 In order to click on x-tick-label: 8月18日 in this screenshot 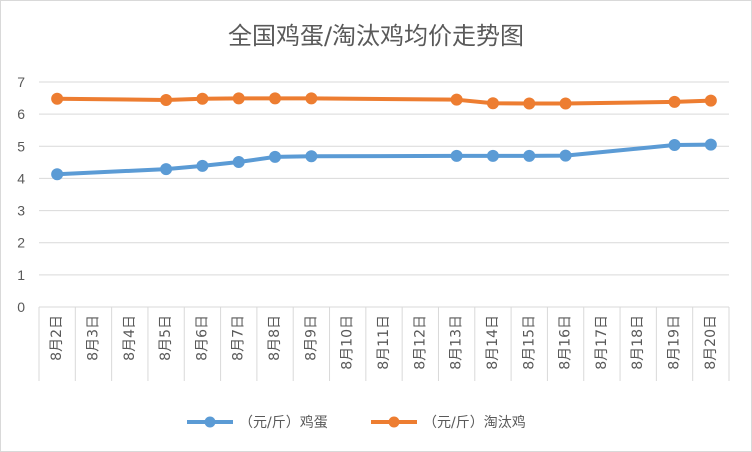, I will do `click(638, 342)`.